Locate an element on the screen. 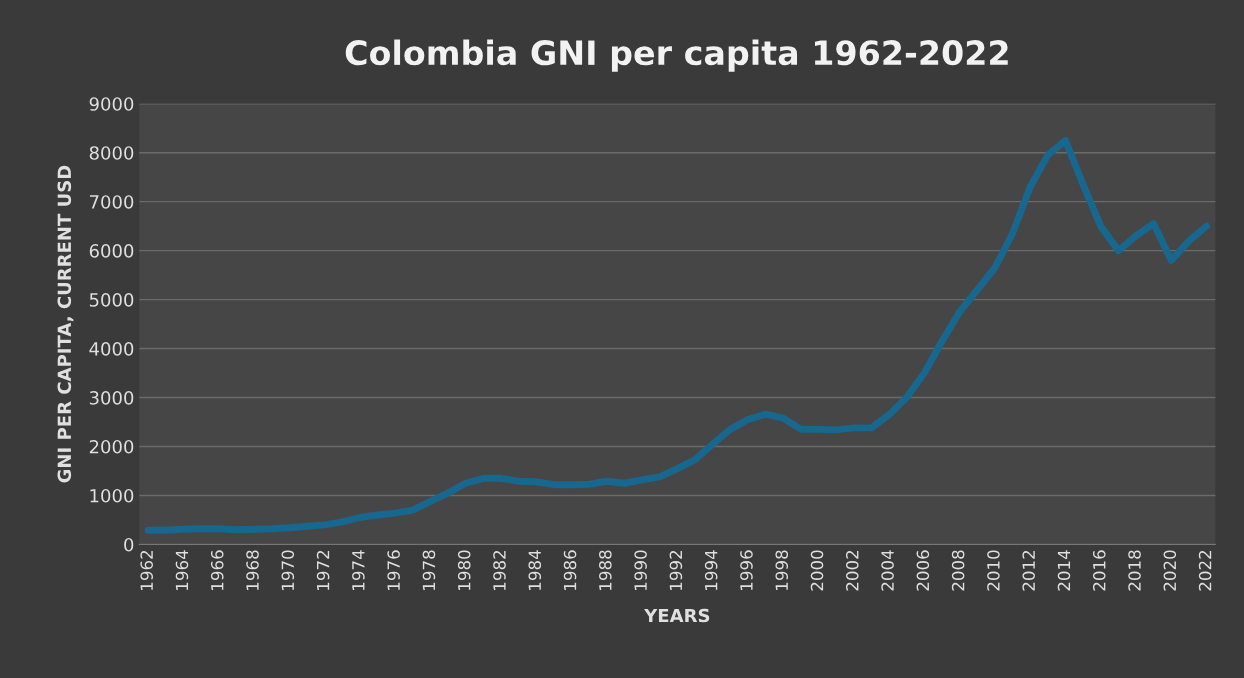  x-tick-label: 1982 is located at coordinates (499, 570).